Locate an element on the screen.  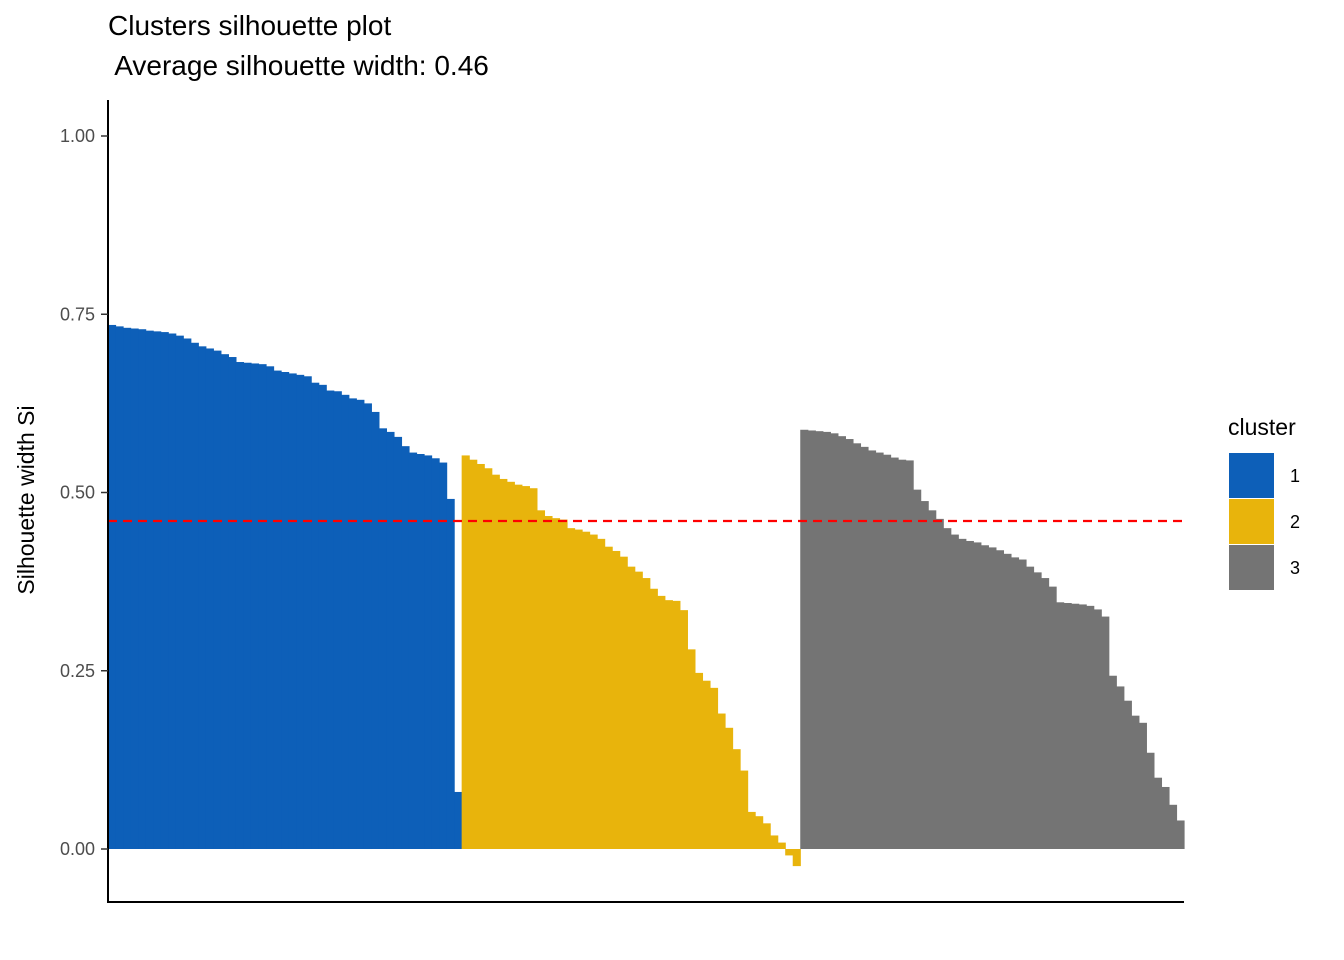
y-tick-label: 0.25 is located at coordinates (77, 671).